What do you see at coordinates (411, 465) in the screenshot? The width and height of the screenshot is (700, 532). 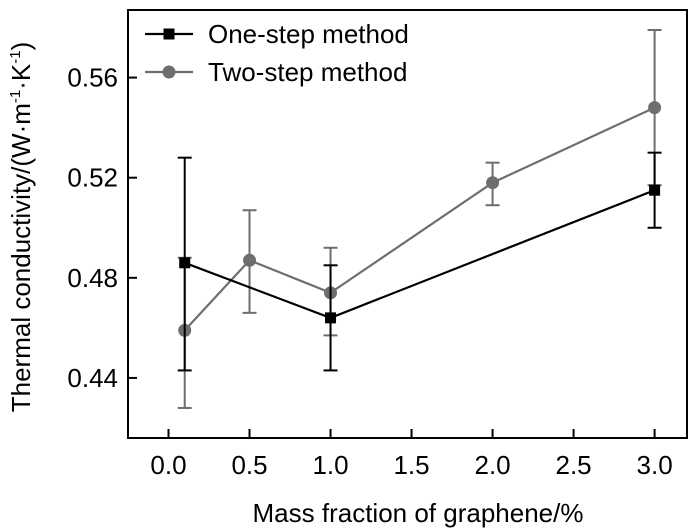 I see `x-tick-label: 1.5` at bounding box center [411, 465].